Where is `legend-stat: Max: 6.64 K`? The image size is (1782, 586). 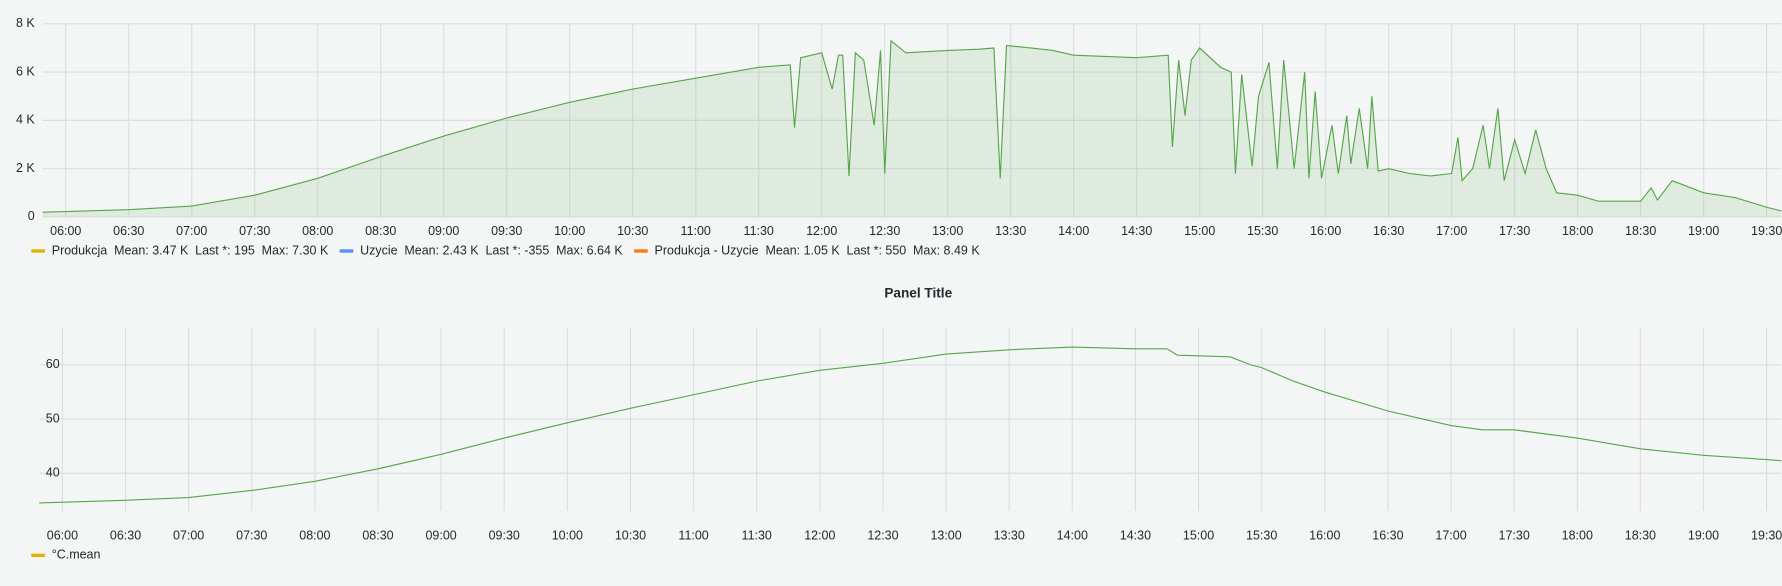 legend-stat: Max: 6.64 K is located at coordinates (589, 250).